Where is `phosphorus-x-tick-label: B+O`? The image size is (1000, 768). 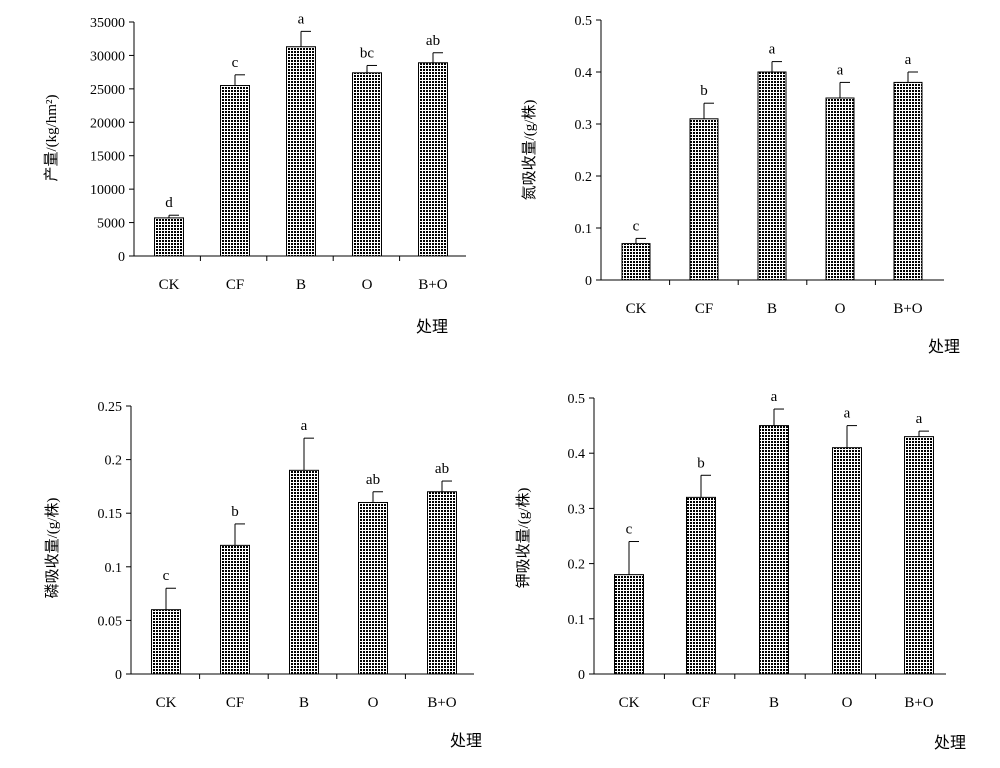 phosphorus-x-tick-label: B+O is located at coordinates (441, 703).